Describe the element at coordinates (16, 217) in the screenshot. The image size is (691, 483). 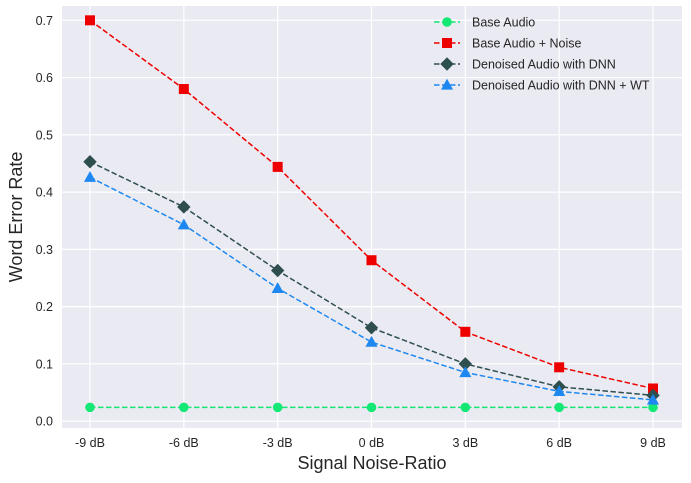
I see `y-axis-title: Word Error Rate` at that location.